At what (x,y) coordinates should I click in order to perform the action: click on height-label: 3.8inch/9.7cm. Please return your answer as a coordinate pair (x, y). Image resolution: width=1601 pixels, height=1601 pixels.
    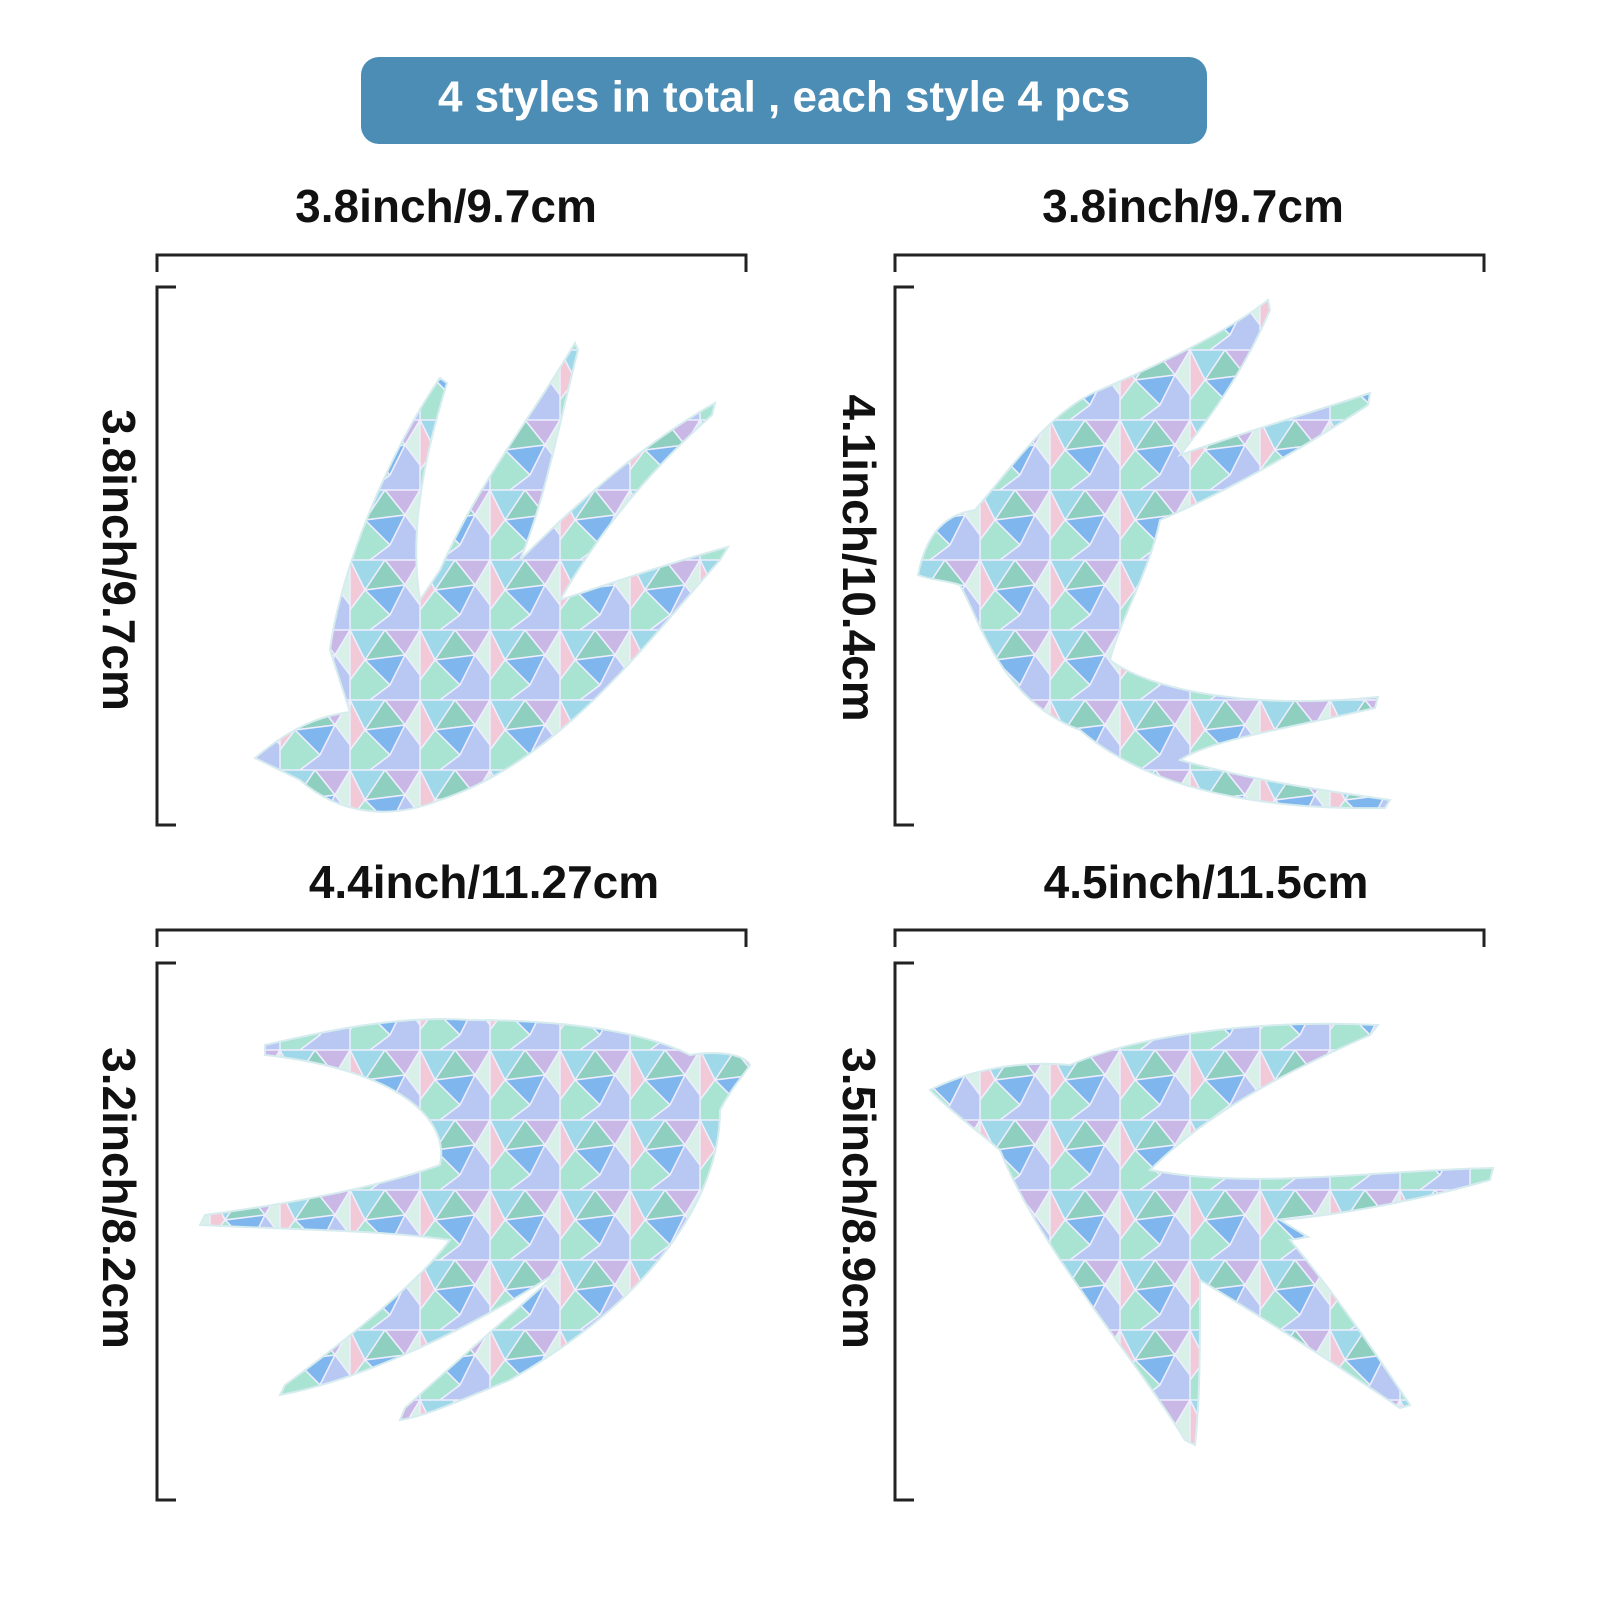
    Looking at the image, I should click on (119, 560).